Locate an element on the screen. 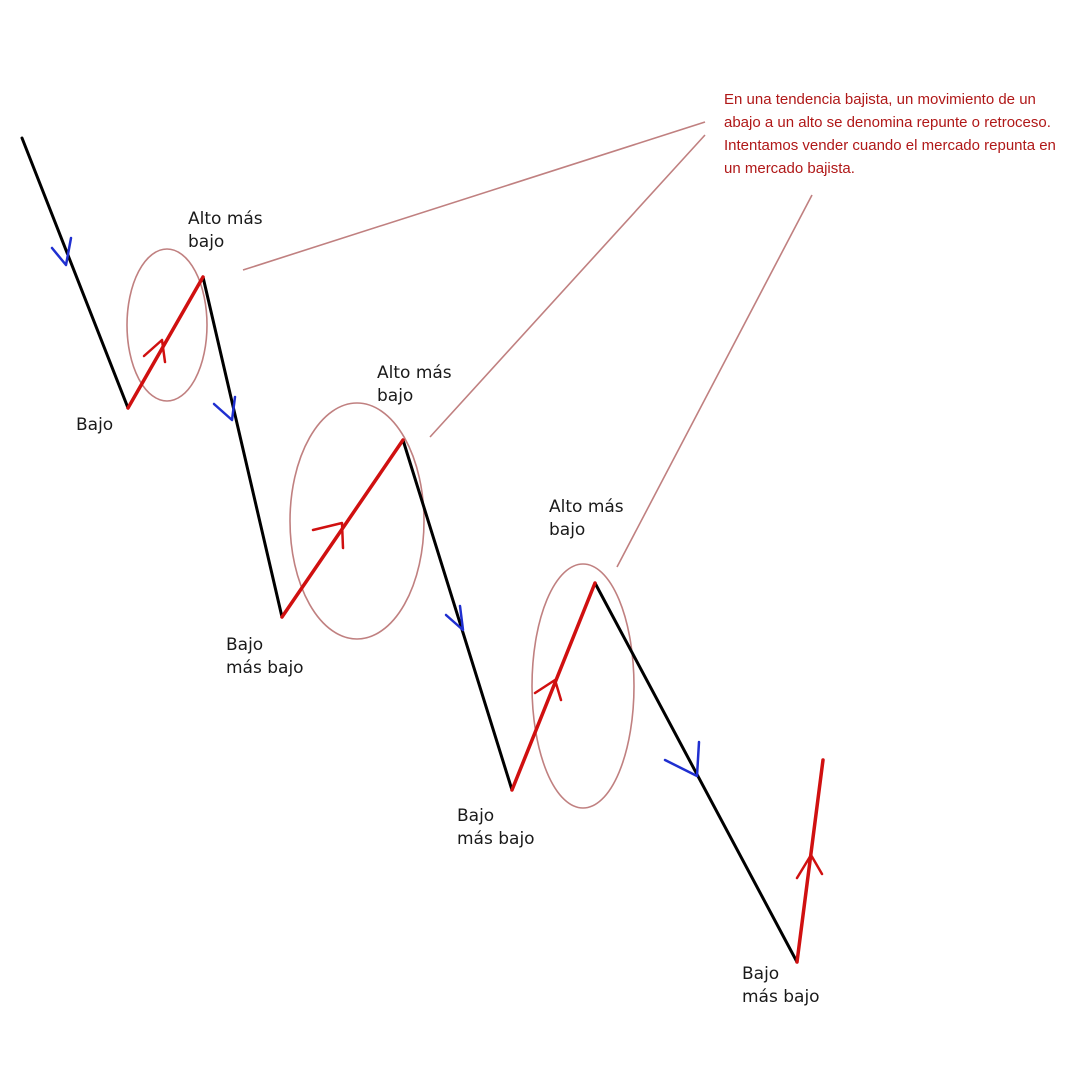  label-low-3-line-1: Bajo is located at coordinates (476, 816).